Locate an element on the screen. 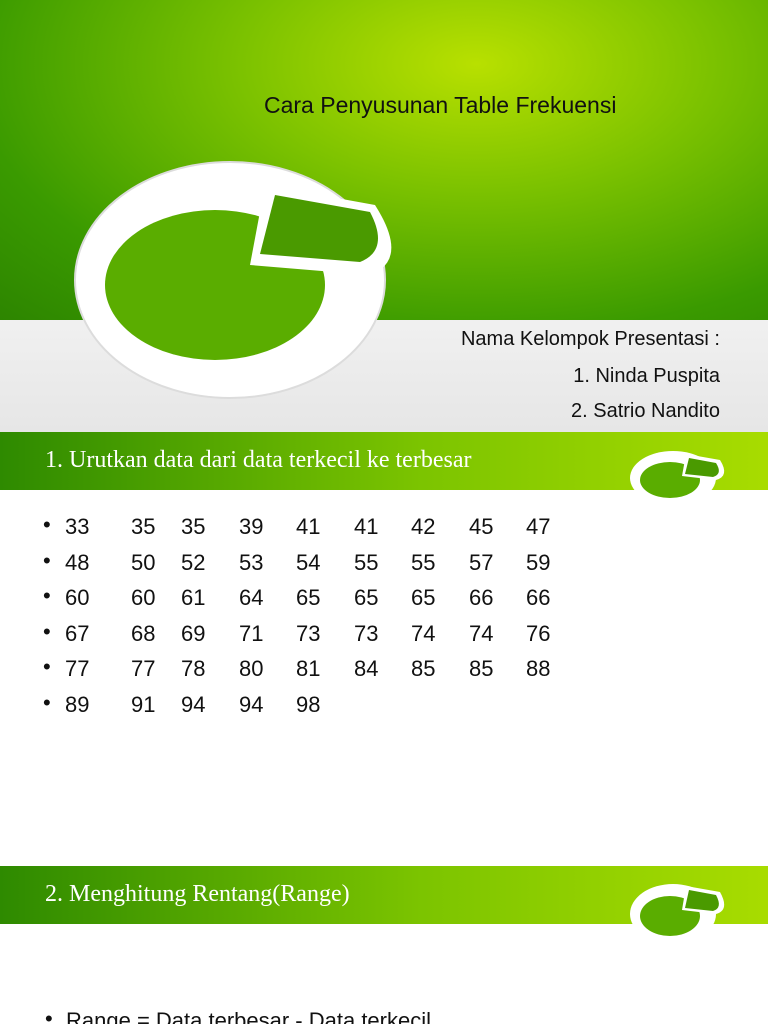 This screenshot has width=768, height=1024. bullet-text: Range = Data terbesar - Data terkecil is located at coordinates (249, 1016).